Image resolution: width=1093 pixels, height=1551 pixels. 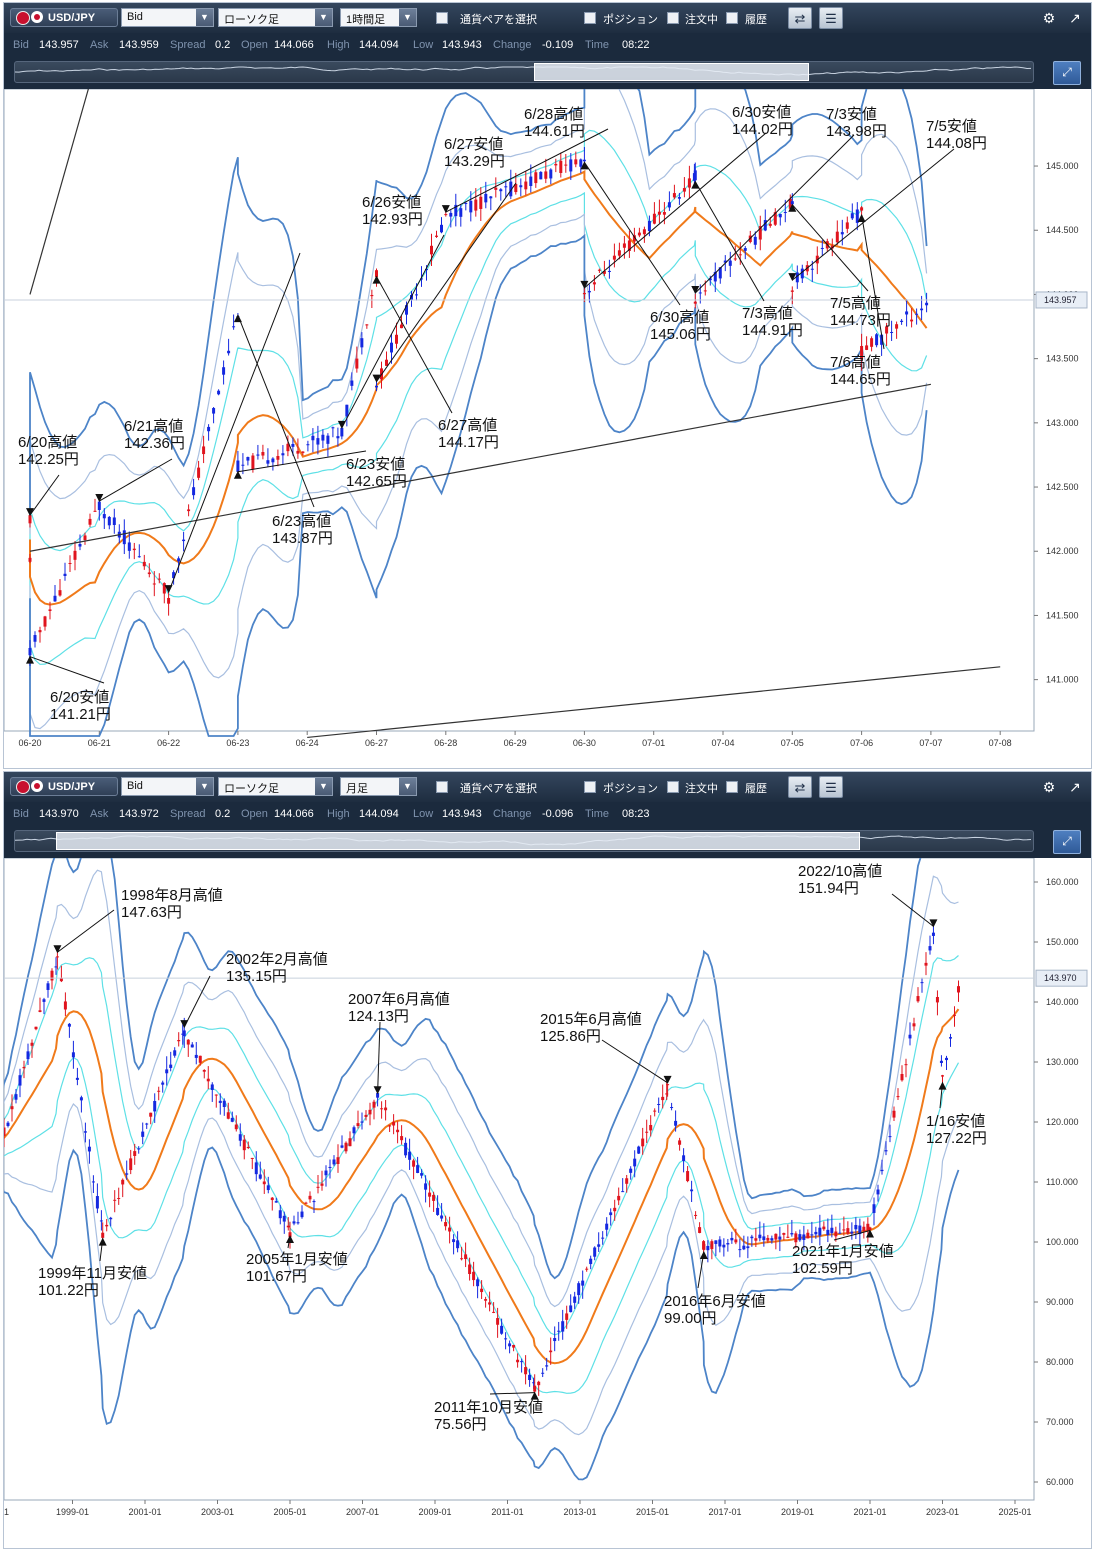 I want to click on time-navigator: ⤢, so click(x=547, y=842).